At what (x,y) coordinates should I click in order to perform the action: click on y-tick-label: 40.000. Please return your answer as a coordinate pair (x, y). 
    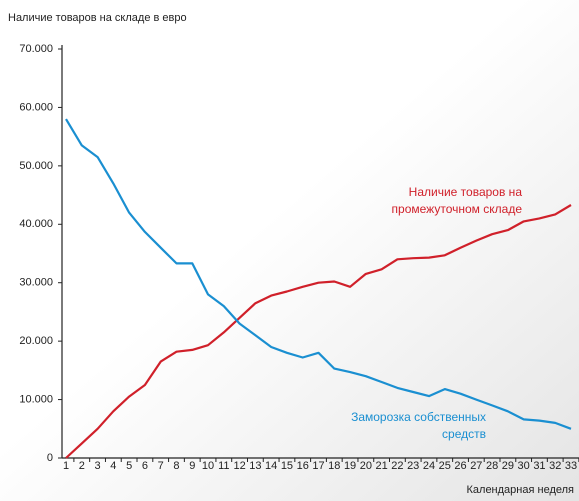
    Looking at the image, I should click on (36, 224).